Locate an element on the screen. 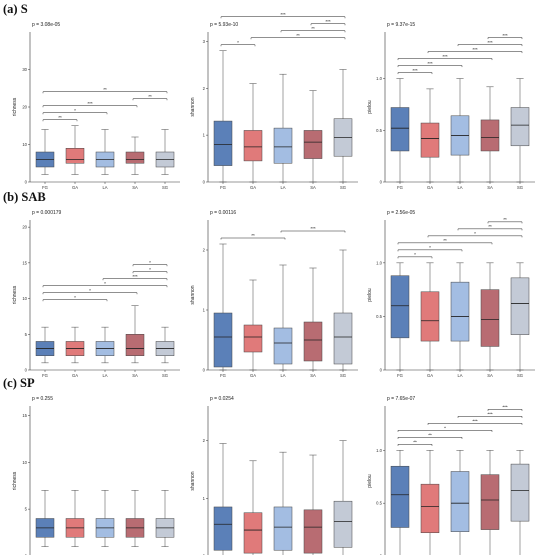 The image size is (550, 555). p-value-label: p = 2.56e-05 is located at coordinates (401, 213).